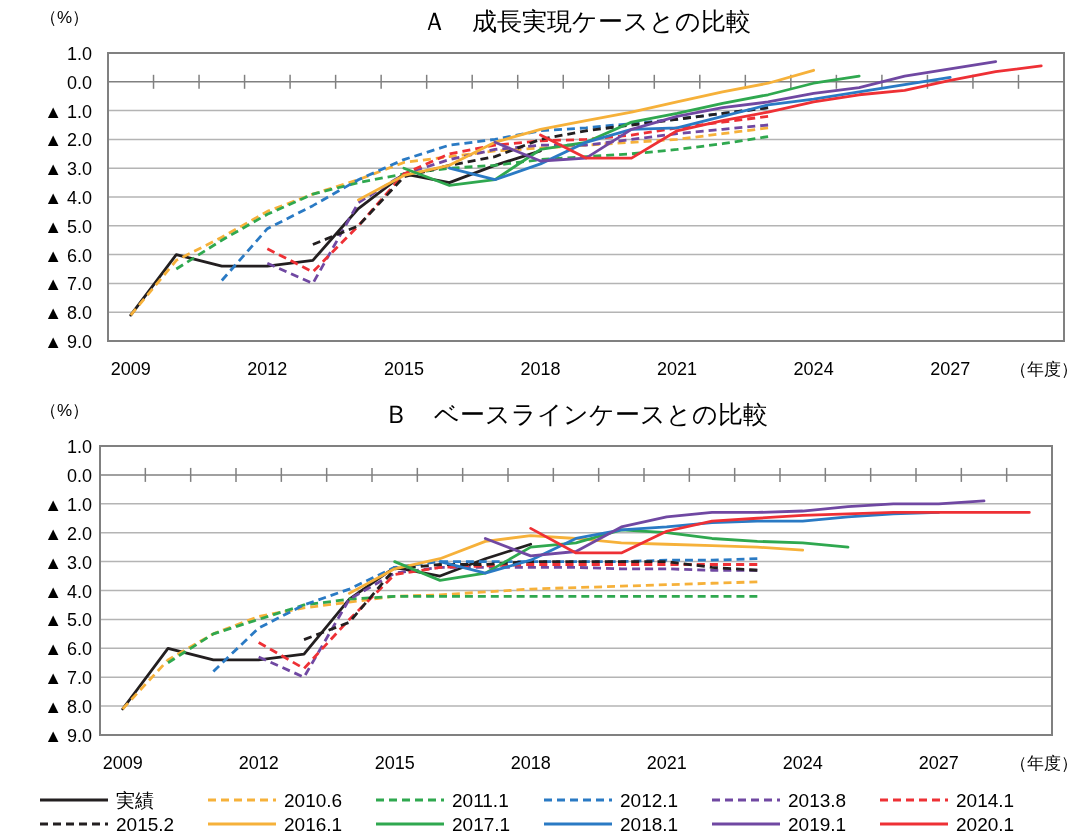 Image resolution: width=1083 pixels, height=836 pixels. What do you see at coordinates (817, 800) in the screenshot?
I see `legend-label: 2013.8` at bounding box center [817, 800].